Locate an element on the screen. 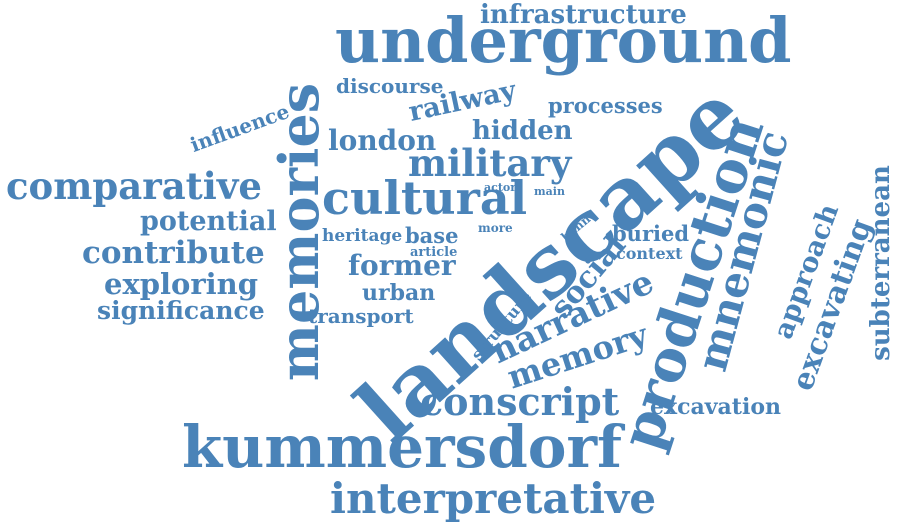 This screenshot has width=900, height=526. word-more: more is located at coordinates (495, 228).